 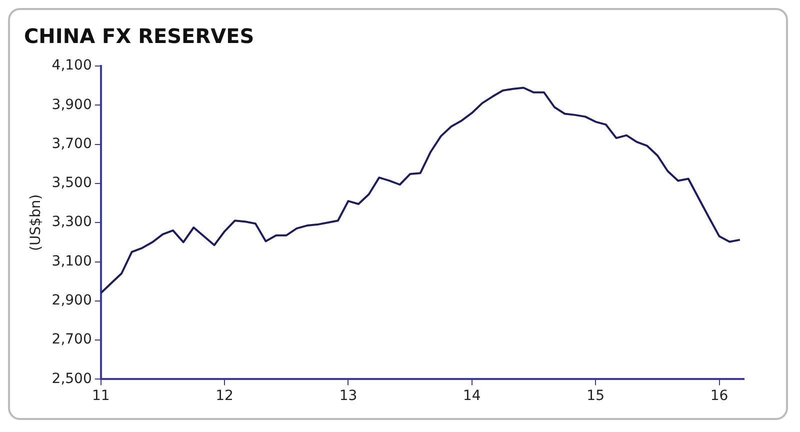 I want to click on y-tick-label: 3,900, so click(x=72, y=104).